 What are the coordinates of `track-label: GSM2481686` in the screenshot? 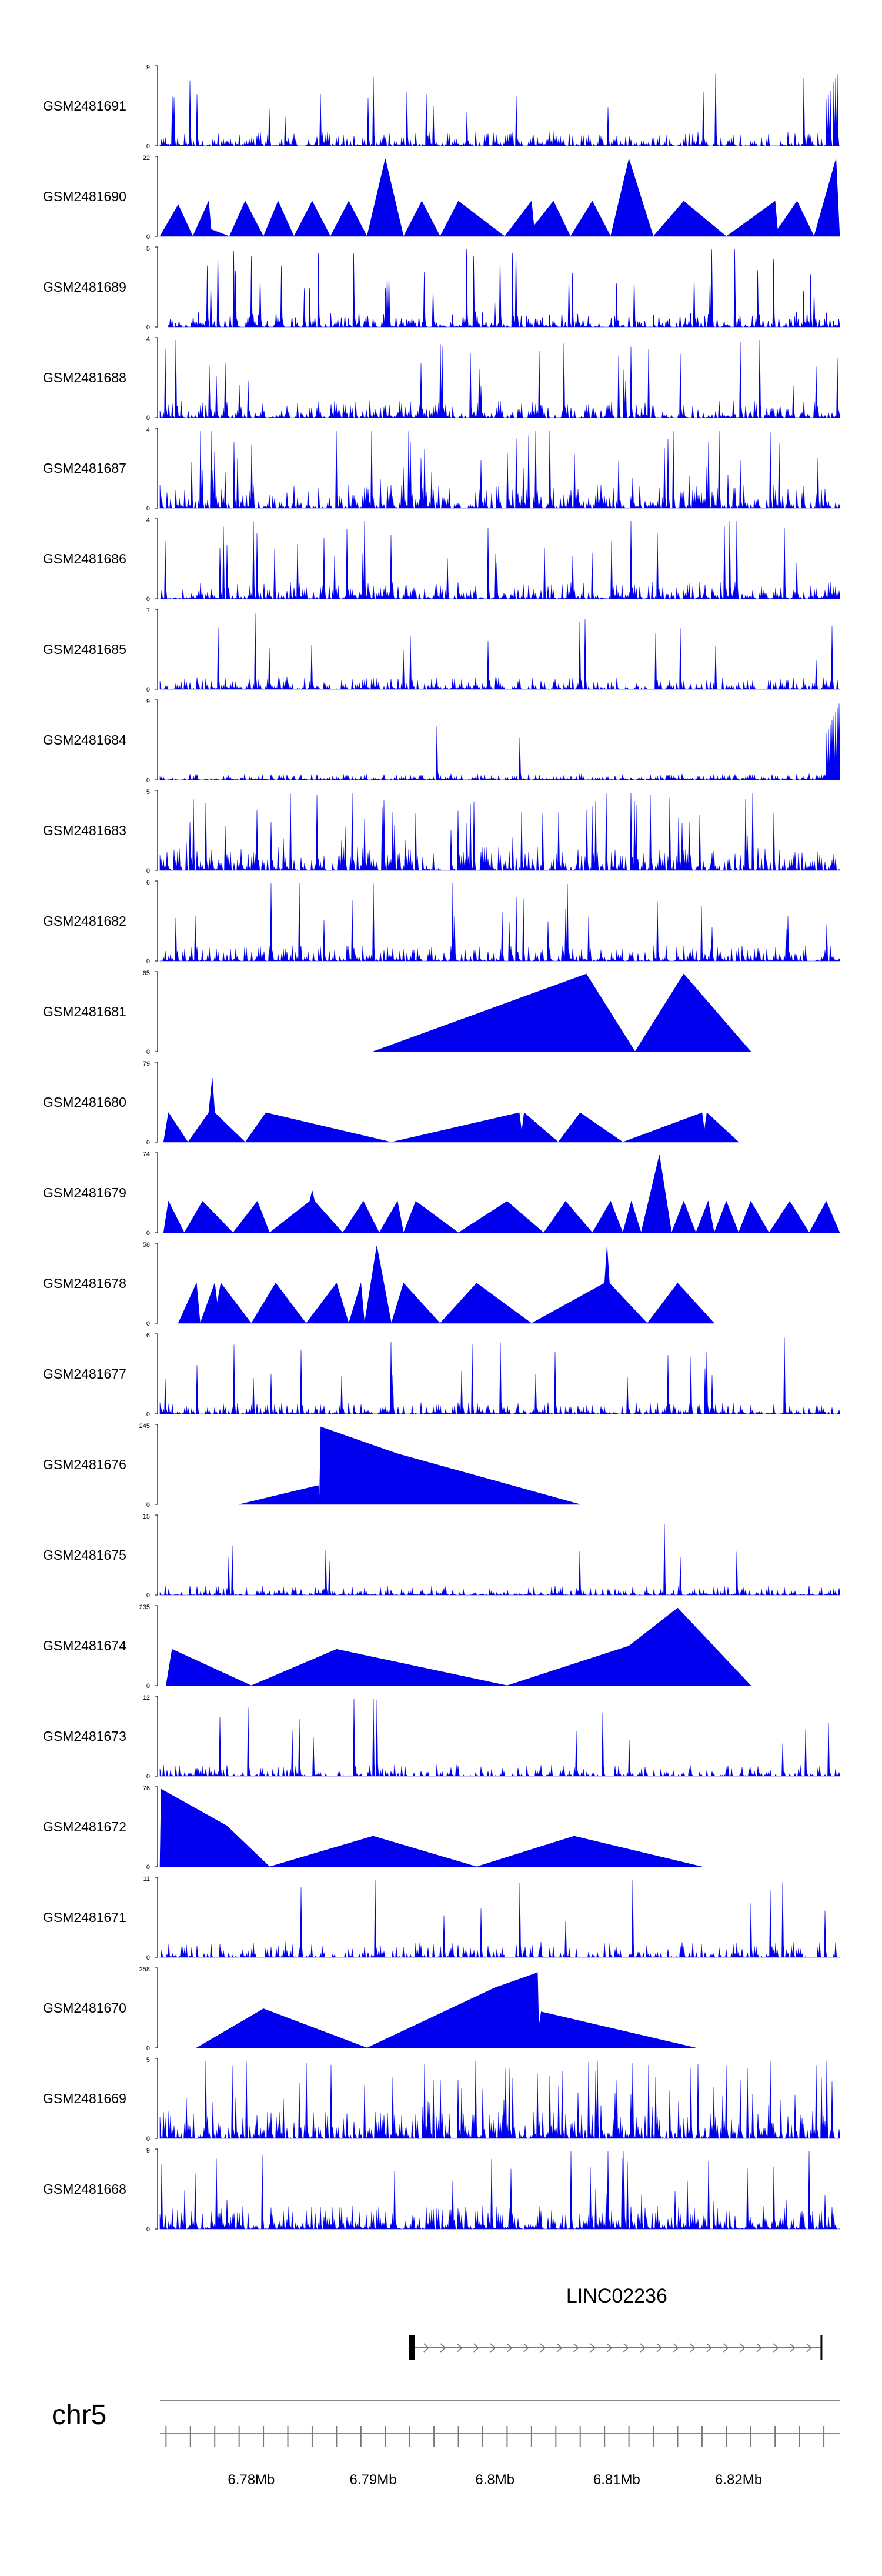 It's located at (84, 558).